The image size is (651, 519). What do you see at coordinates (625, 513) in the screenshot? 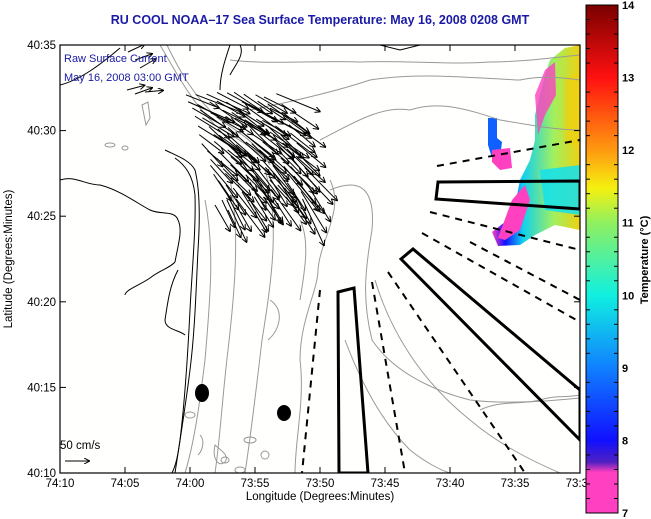
I see `colorbar-tick-label: 7` at bounding box center [625, 513].